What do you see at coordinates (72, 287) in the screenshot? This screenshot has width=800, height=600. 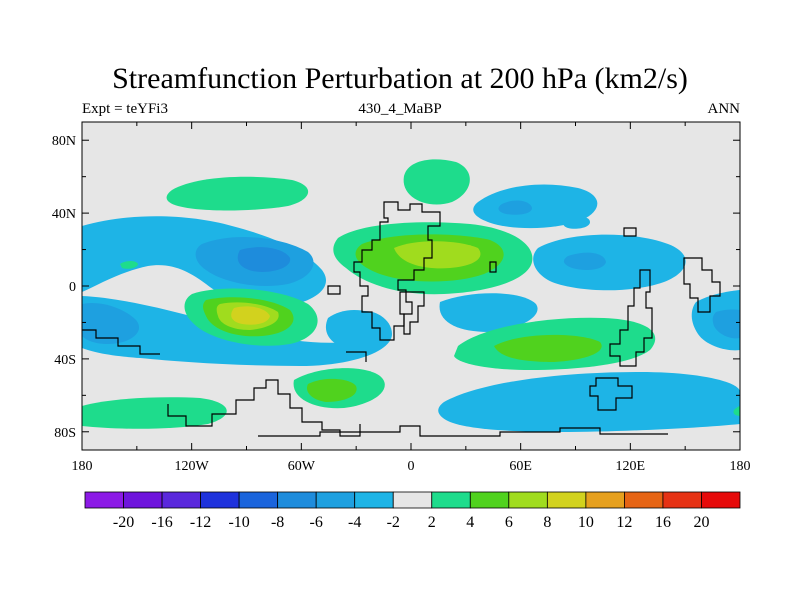 I see `lat-label: 0` at bounding box center [72, 287].